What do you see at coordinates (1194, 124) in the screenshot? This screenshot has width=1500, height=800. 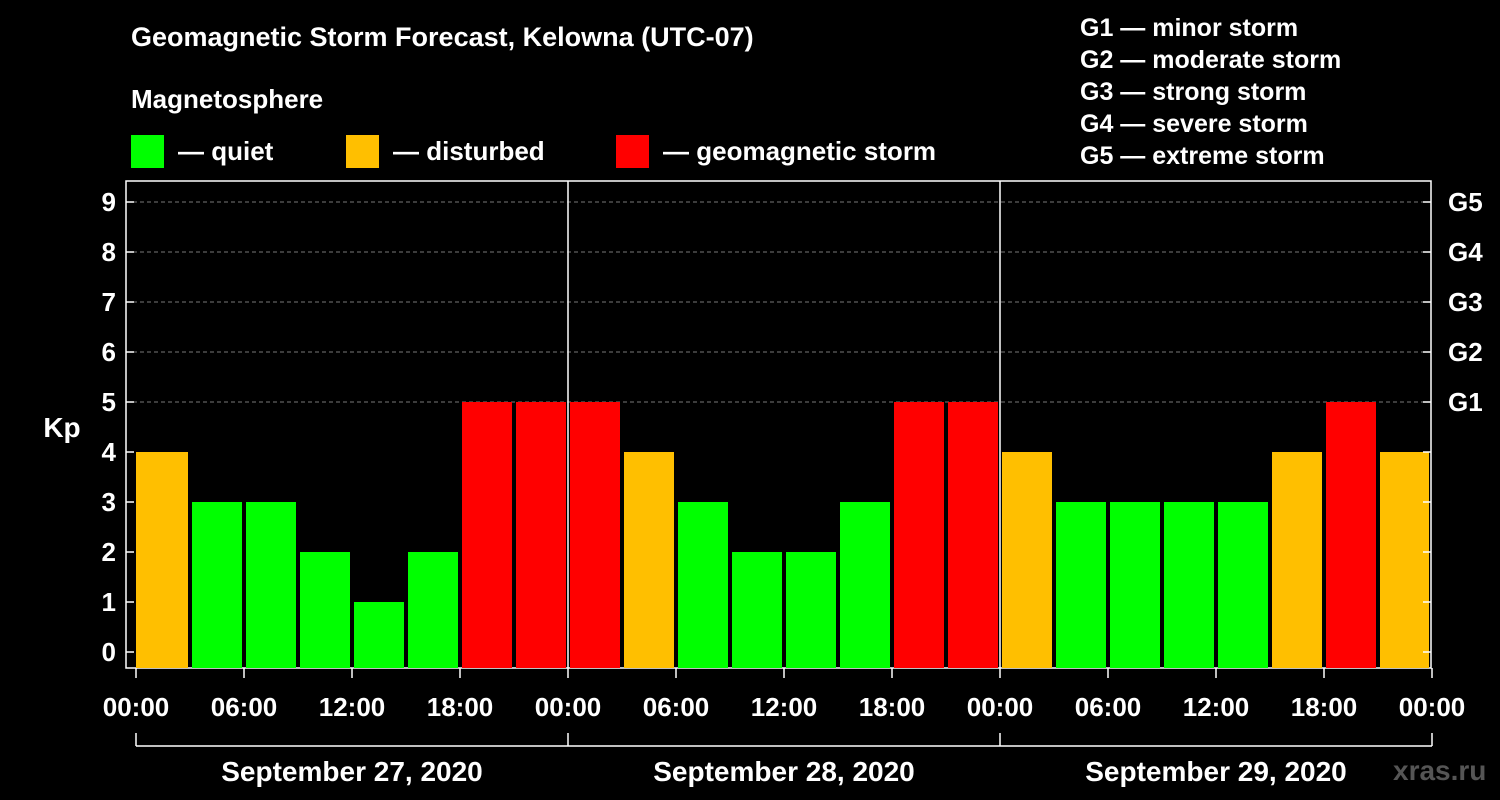 I see `g-legend-g4: G4 — severe storm` at bounding box center [1194, 124].